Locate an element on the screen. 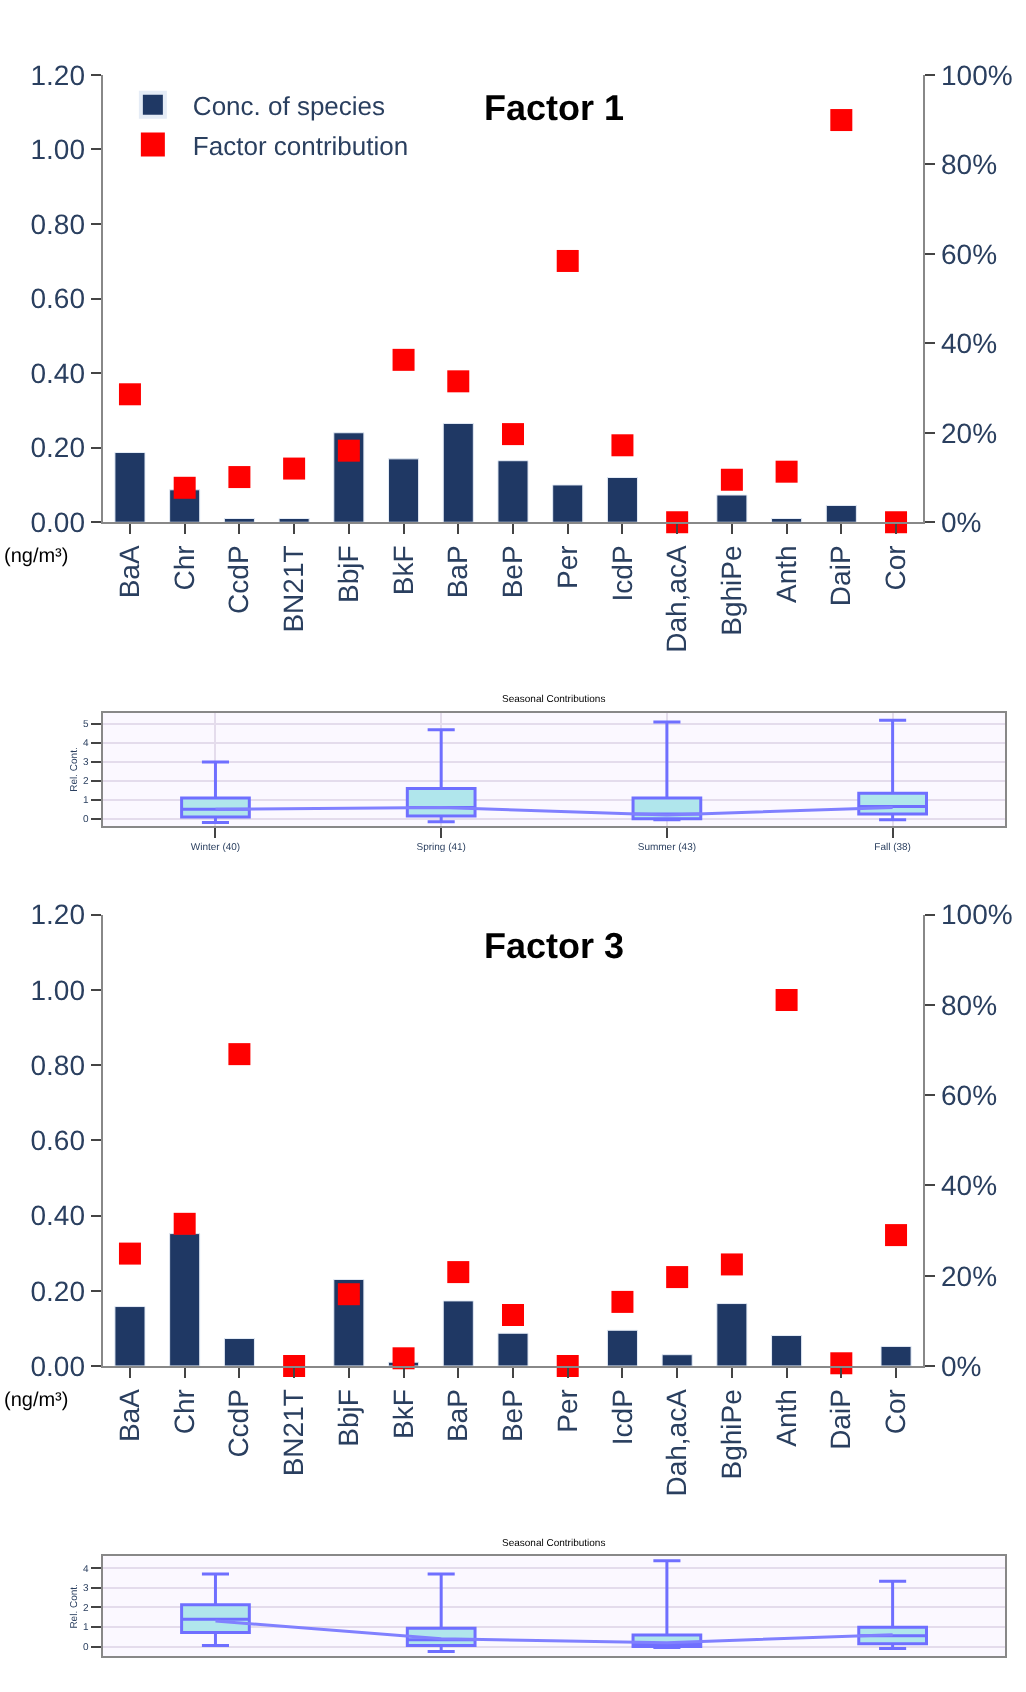  legend-label: Factor contribution is located at coordinates (300, 145).